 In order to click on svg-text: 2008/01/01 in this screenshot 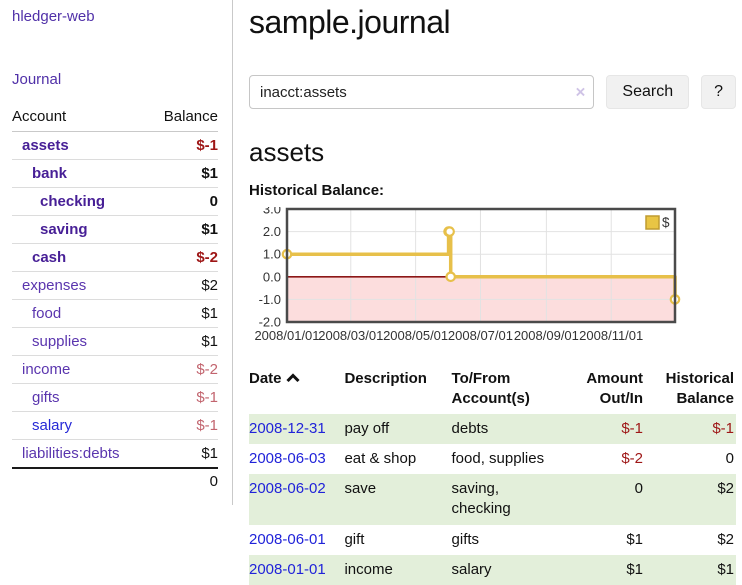, I will do `click(286, 335)`.